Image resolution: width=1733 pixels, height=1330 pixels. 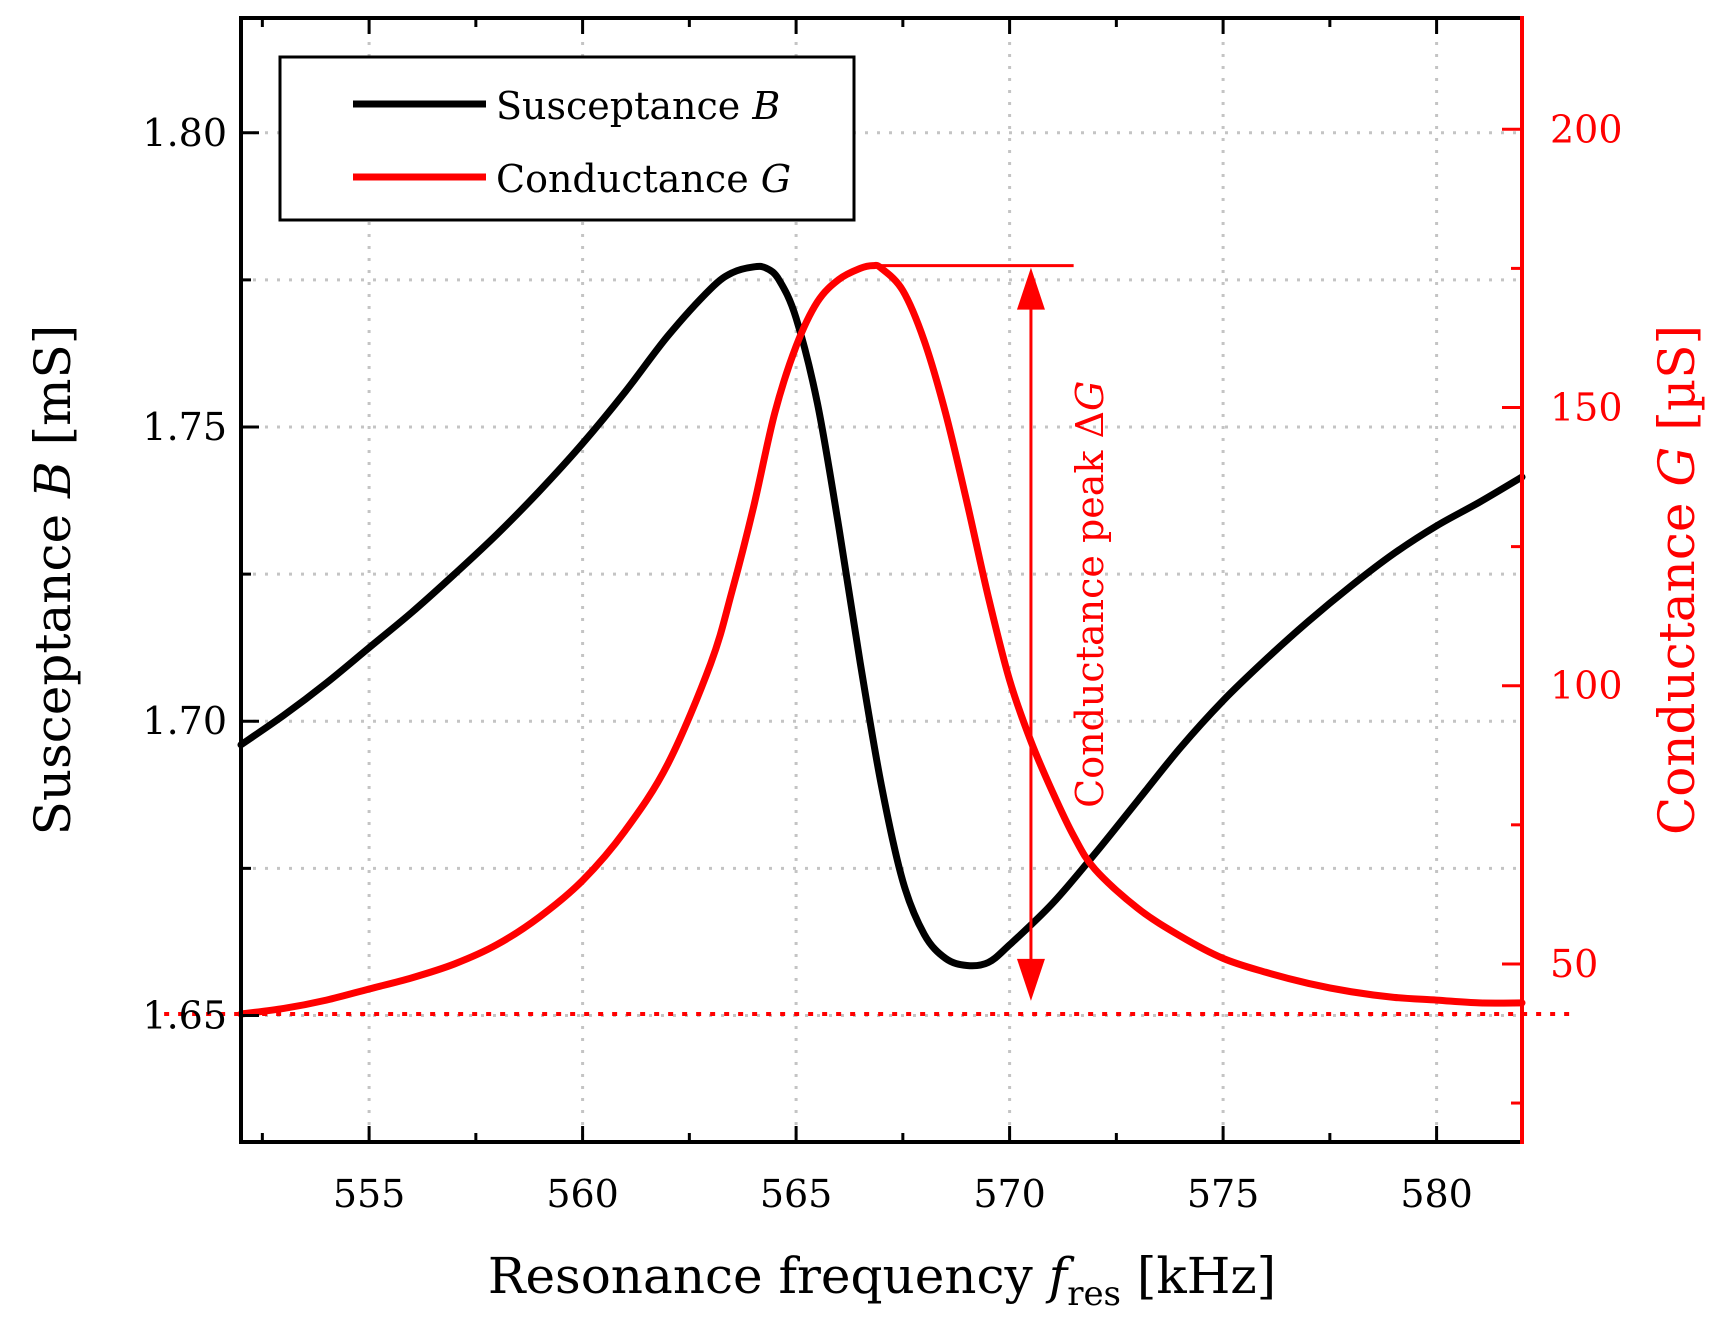 What do you see at coordinates (1030, 979) in the screenshot?
I see `peak-arrow-head-down` at bounding box center [1030, 979].